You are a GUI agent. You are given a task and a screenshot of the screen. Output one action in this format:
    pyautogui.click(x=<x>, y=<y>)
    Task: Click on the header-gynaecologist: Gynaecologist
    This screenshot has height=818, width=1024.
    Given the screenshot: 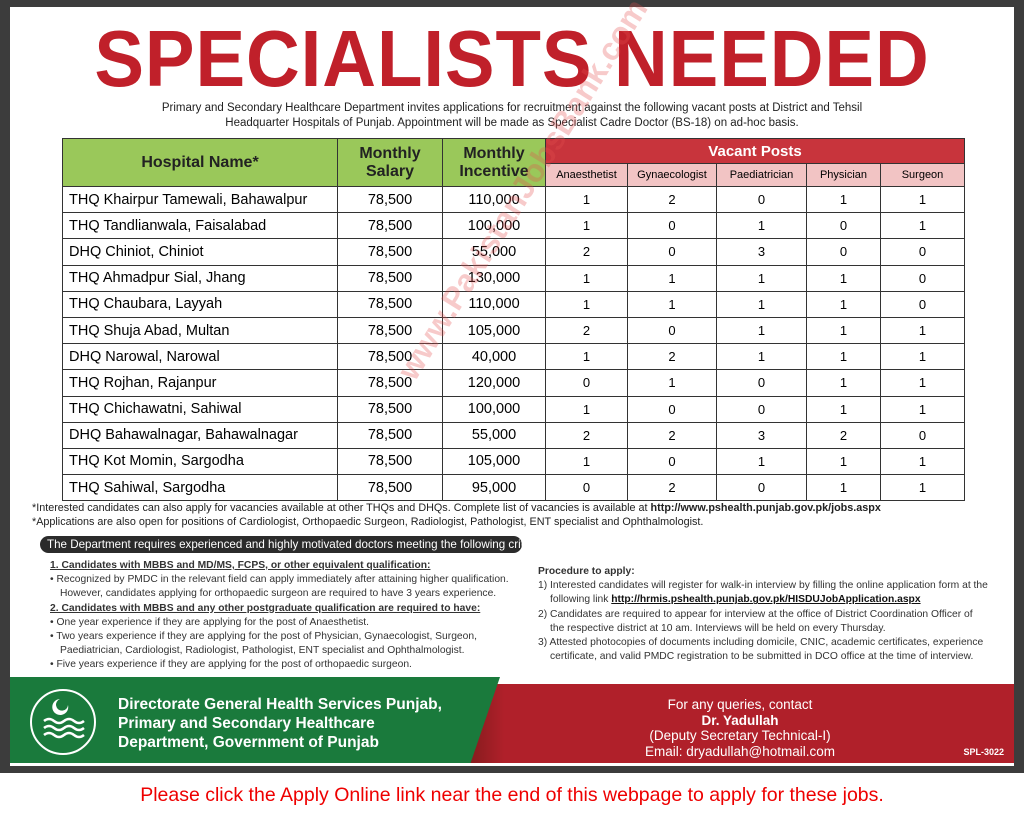 What is the action you would take?
    pyautogui.click(x=672, y=175)
    